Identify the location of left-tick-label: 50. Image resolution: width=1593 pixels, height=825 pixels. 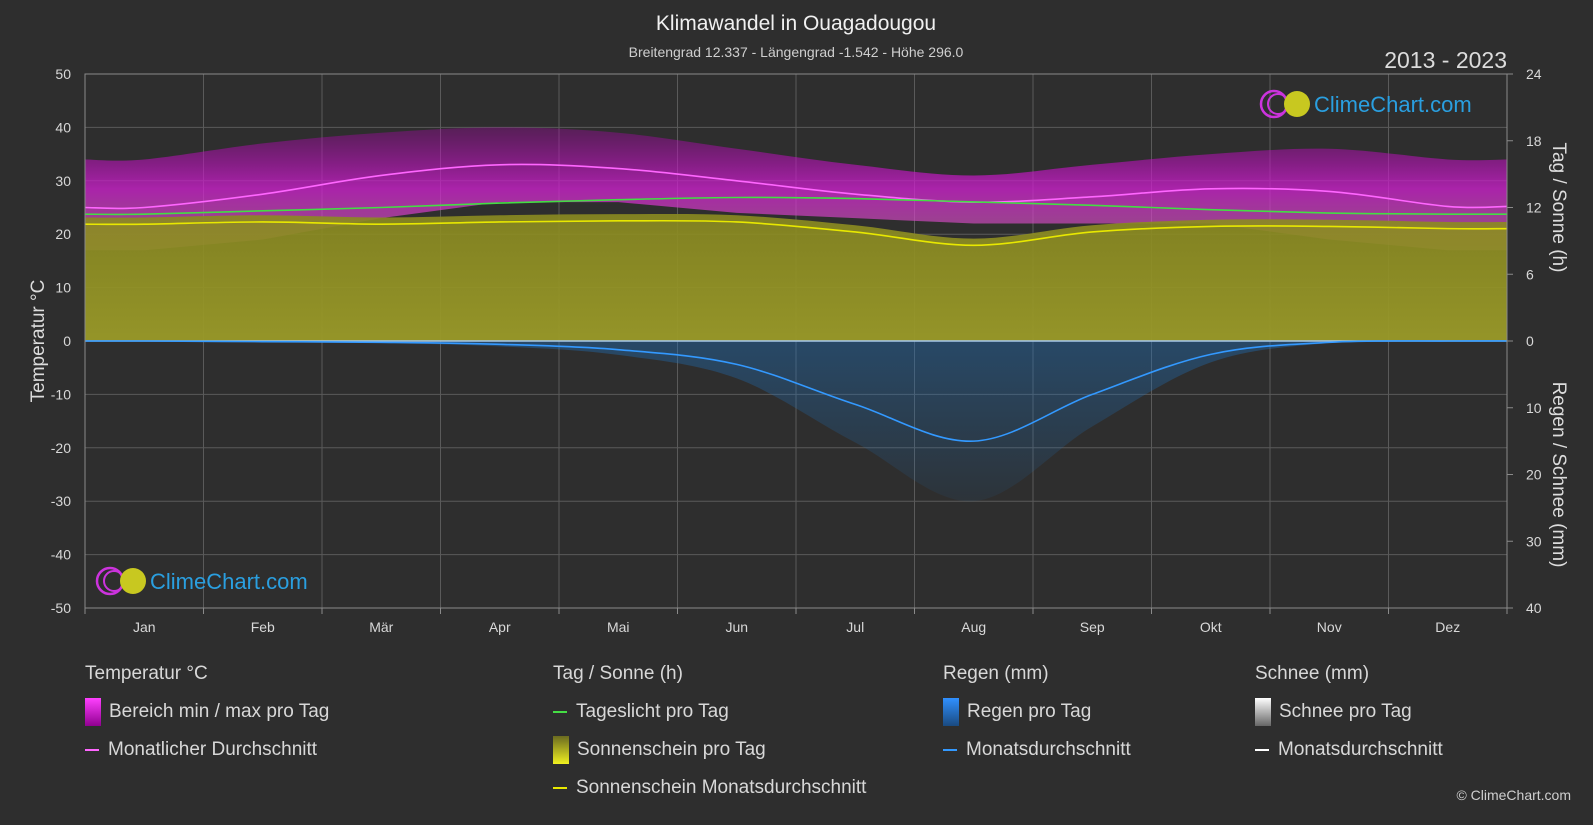
(63, 74).